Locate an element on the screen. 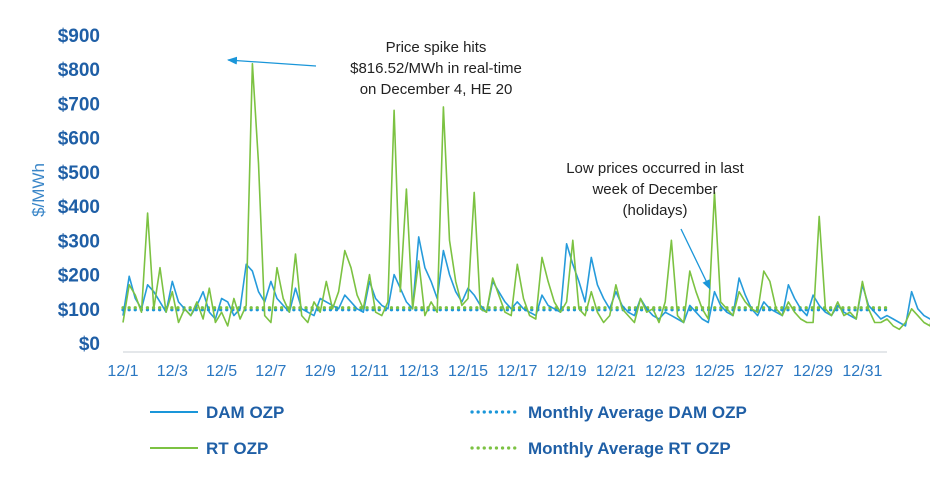  x-tick-label: 12/3 is located at coordinates (172, 371).